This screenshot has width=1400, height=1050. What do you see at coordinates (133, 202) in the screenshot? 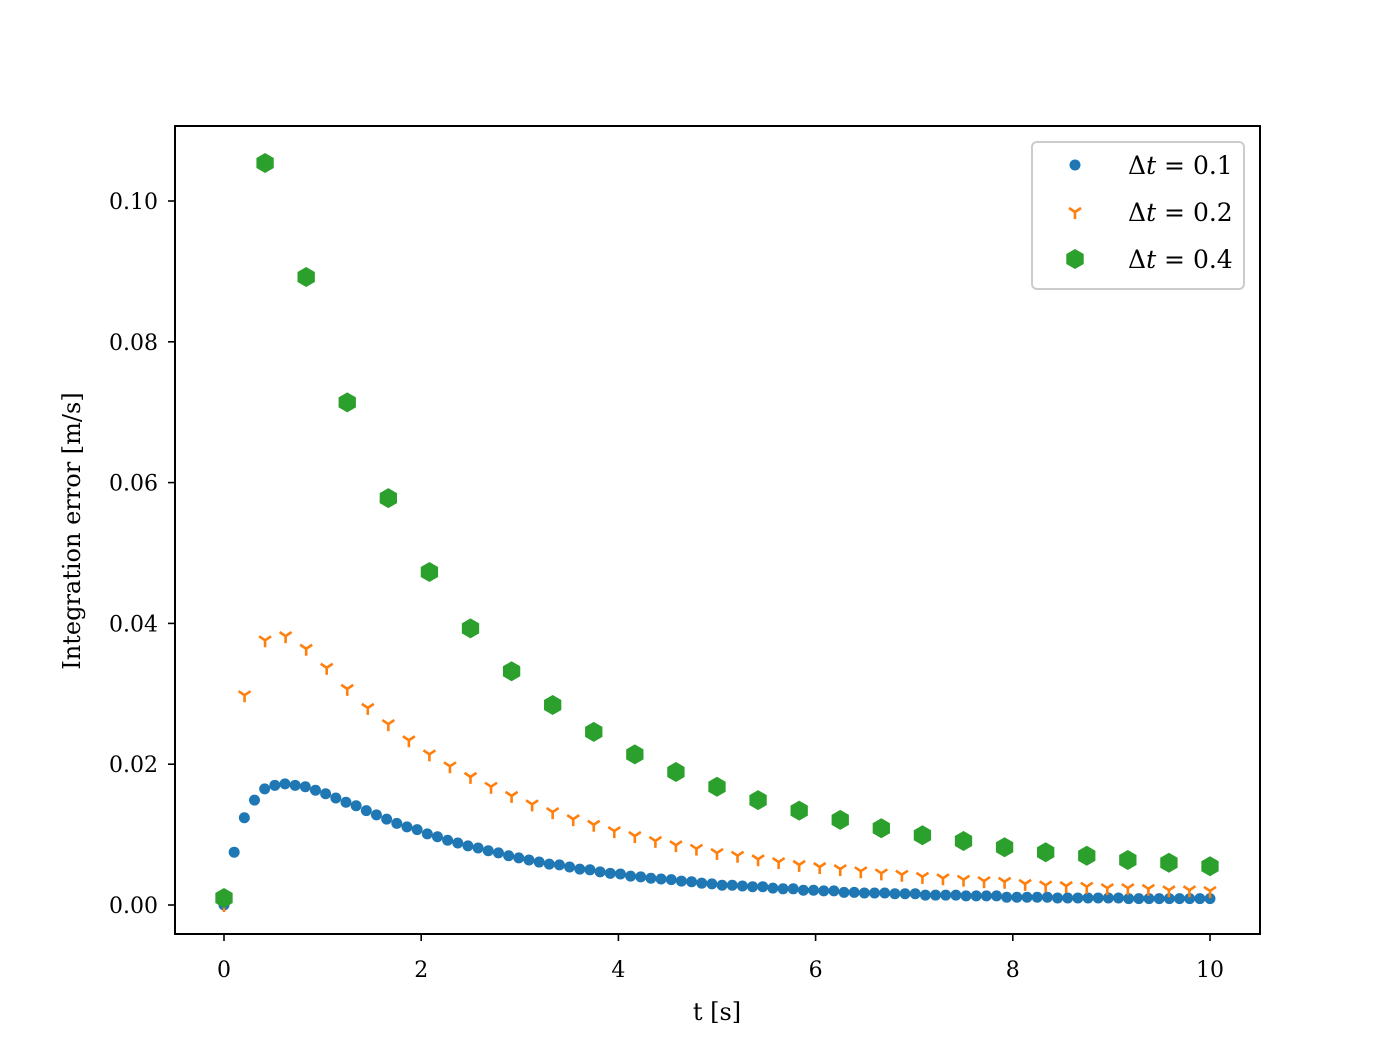
I see `y-tick-label: 0.10` at bounding box center [133, 202].